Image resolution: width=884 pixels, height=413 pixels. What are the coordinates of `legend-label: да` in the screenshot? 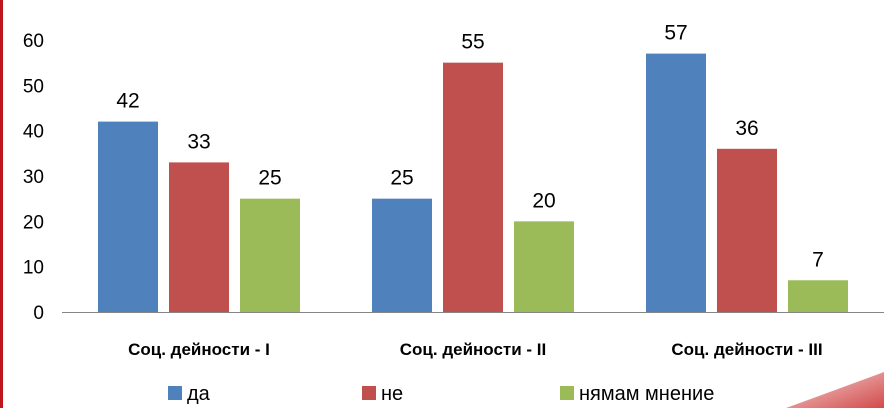 It's located at (199, 394).